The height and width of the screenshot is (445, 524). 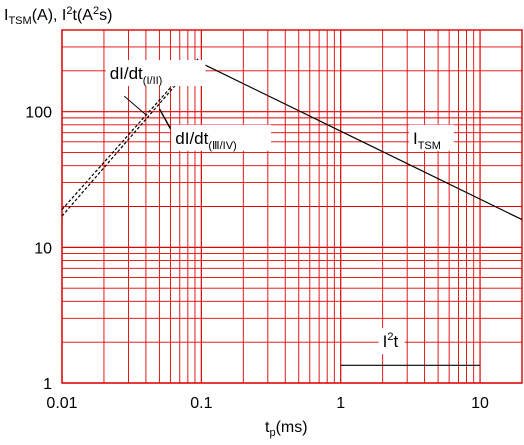 What do you see at coordinates (47, 384) in the screenshot?
I see `y-tick-label: 1` at bounding box center [47, 384].